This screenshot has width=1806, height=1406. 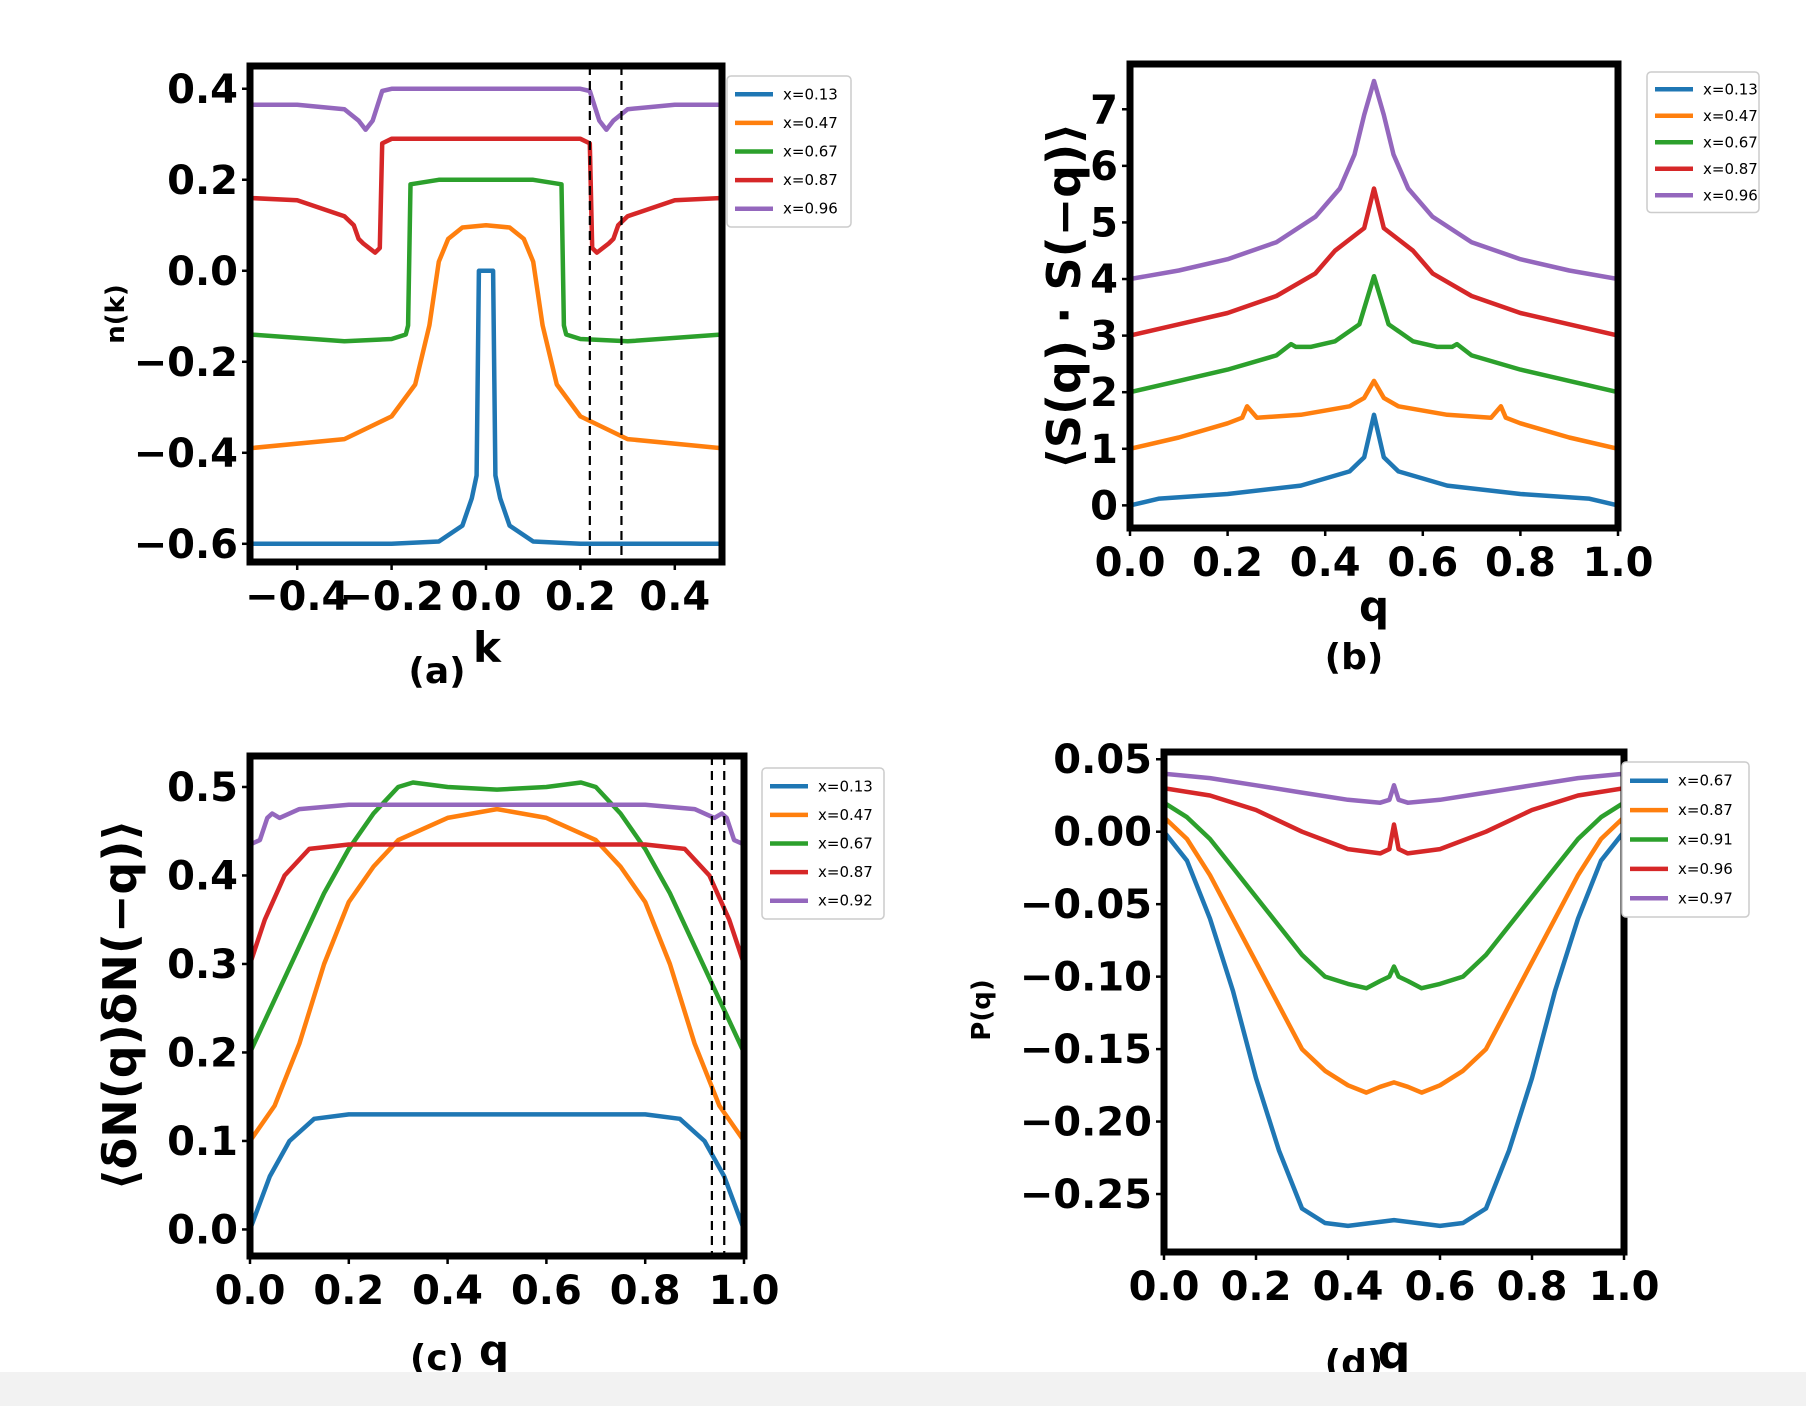 What do you see at coordinates (1705, 898) in the screenshot?
I see `legend-label: x=0.97` at bounding box center [1705, 898].